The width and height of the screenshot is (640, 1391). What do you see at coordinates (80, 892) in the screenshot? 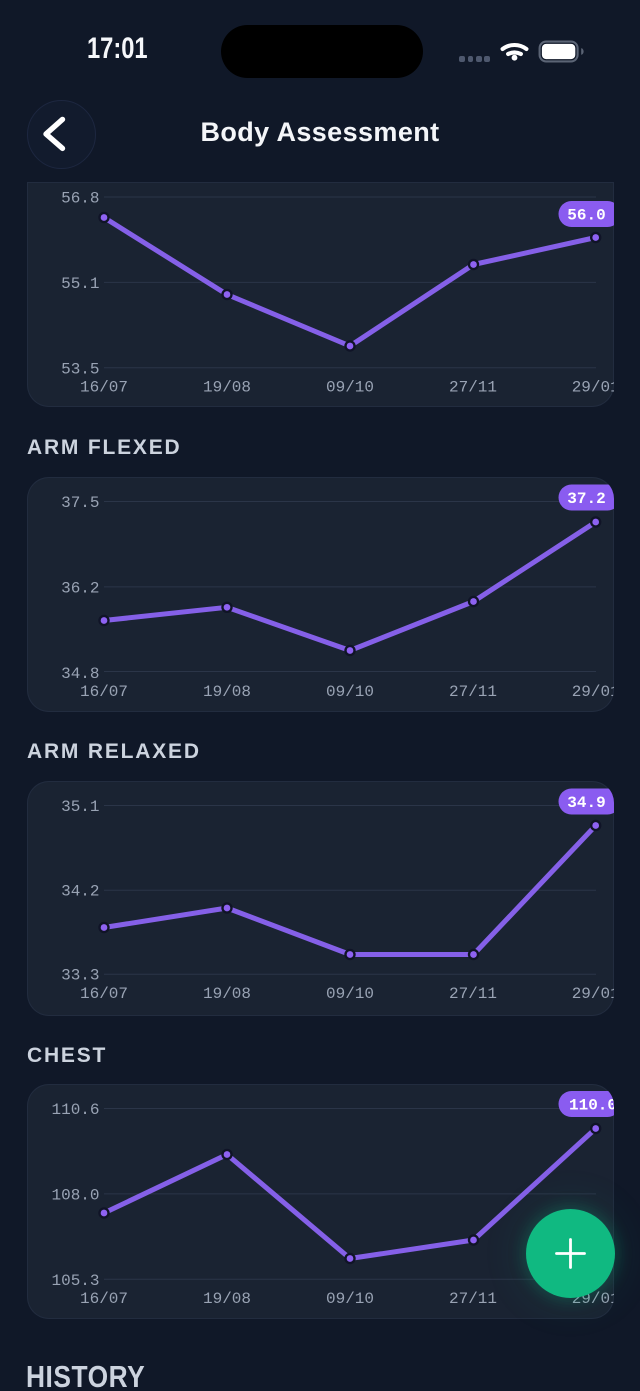
I see `svg-text: 34.2` at bounding box center [80, 892].